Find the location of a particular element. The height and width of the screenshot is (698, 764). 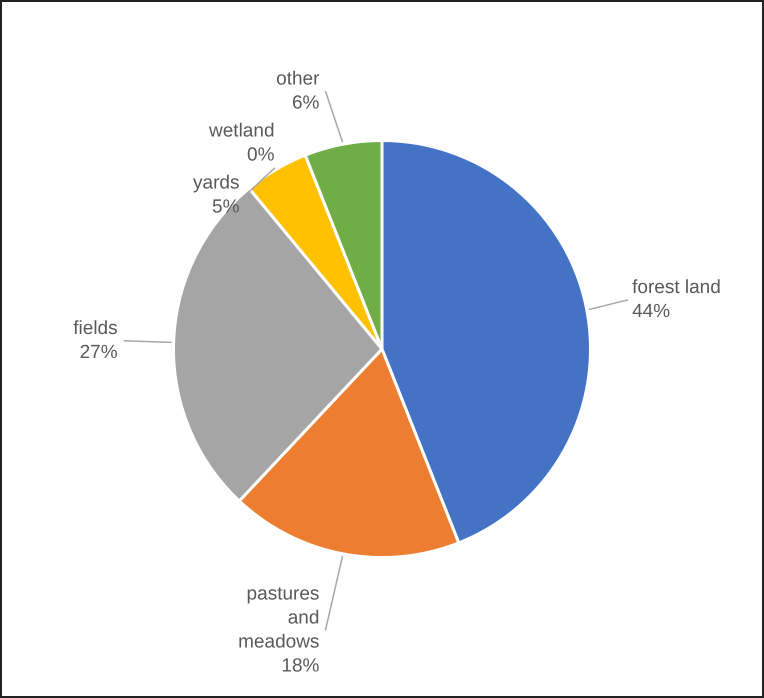

data-label: 18% is located at coordinates (300, 666).